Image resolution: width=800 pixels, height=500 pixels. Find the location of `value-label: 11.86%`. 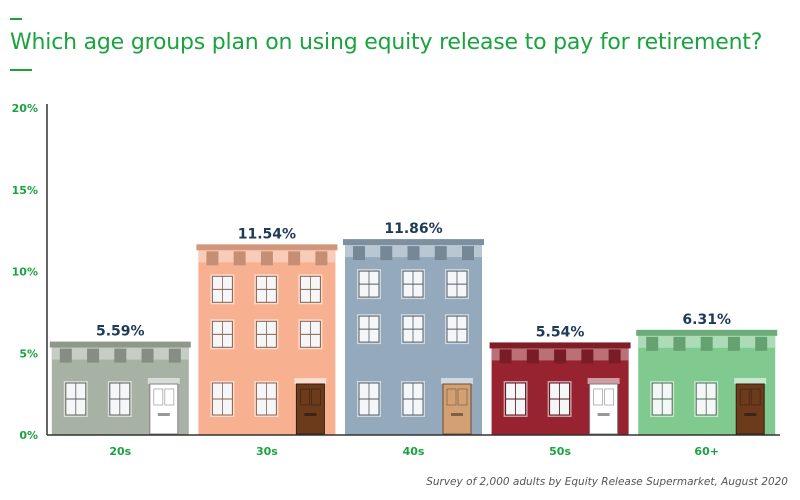

value-label: 11.86% is located at coordinates (413, 229).